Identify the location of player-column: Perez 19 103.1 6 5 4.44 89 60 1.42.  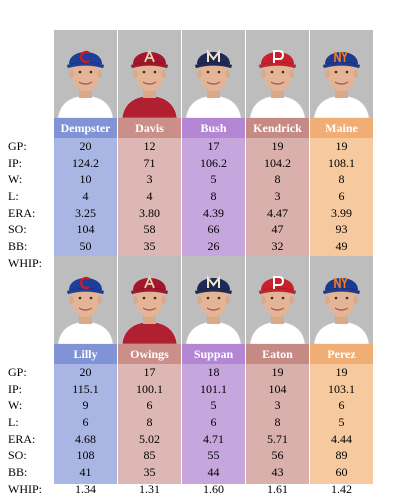
(341, 376).